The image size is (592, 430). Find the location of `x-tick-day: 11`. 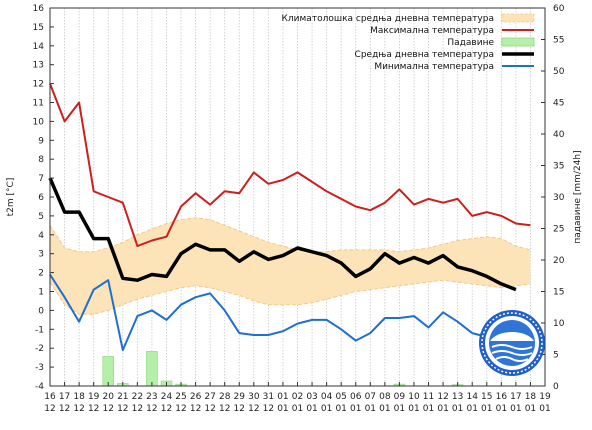

x-tick-day: 11 is located at coordinates (428, 397).